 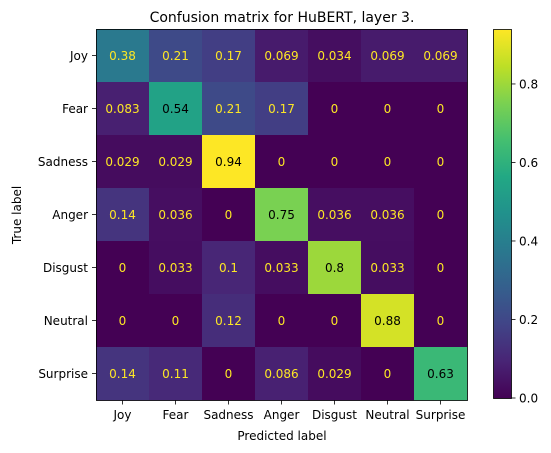 What do you see at coordinates (524, 241) in the screenshot?
I see `colorbar-ticks: 0.0 0.2 0.4 0.6 0.8` at bounding box center [524, 241].